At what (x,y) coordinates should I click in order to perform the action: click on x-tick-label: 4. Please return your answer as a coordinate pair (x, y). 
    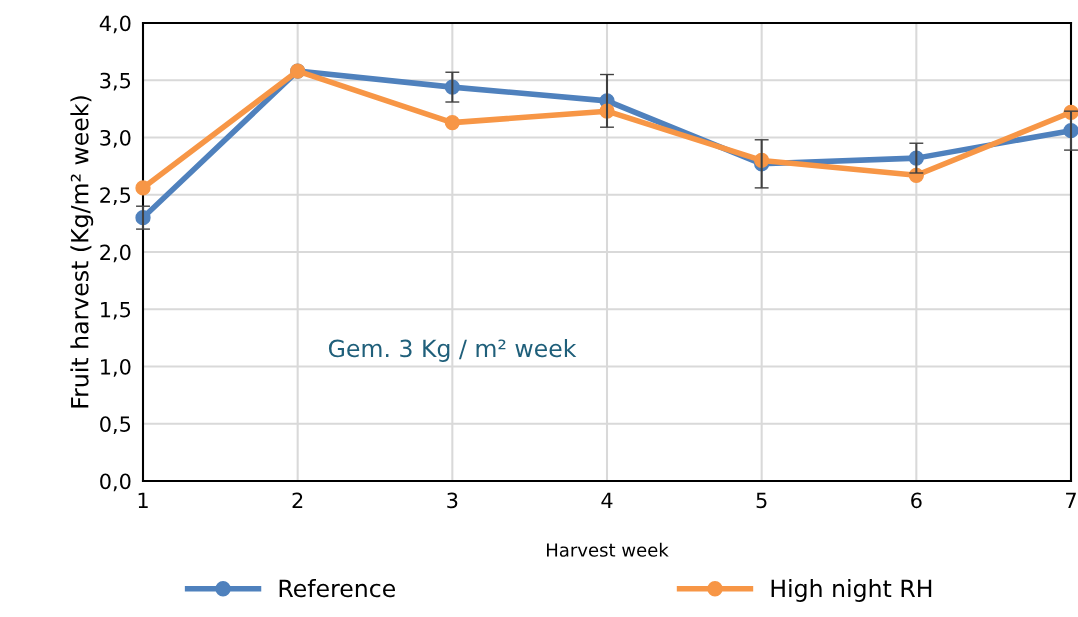
    Looking at the image, I should click on (607, 500).